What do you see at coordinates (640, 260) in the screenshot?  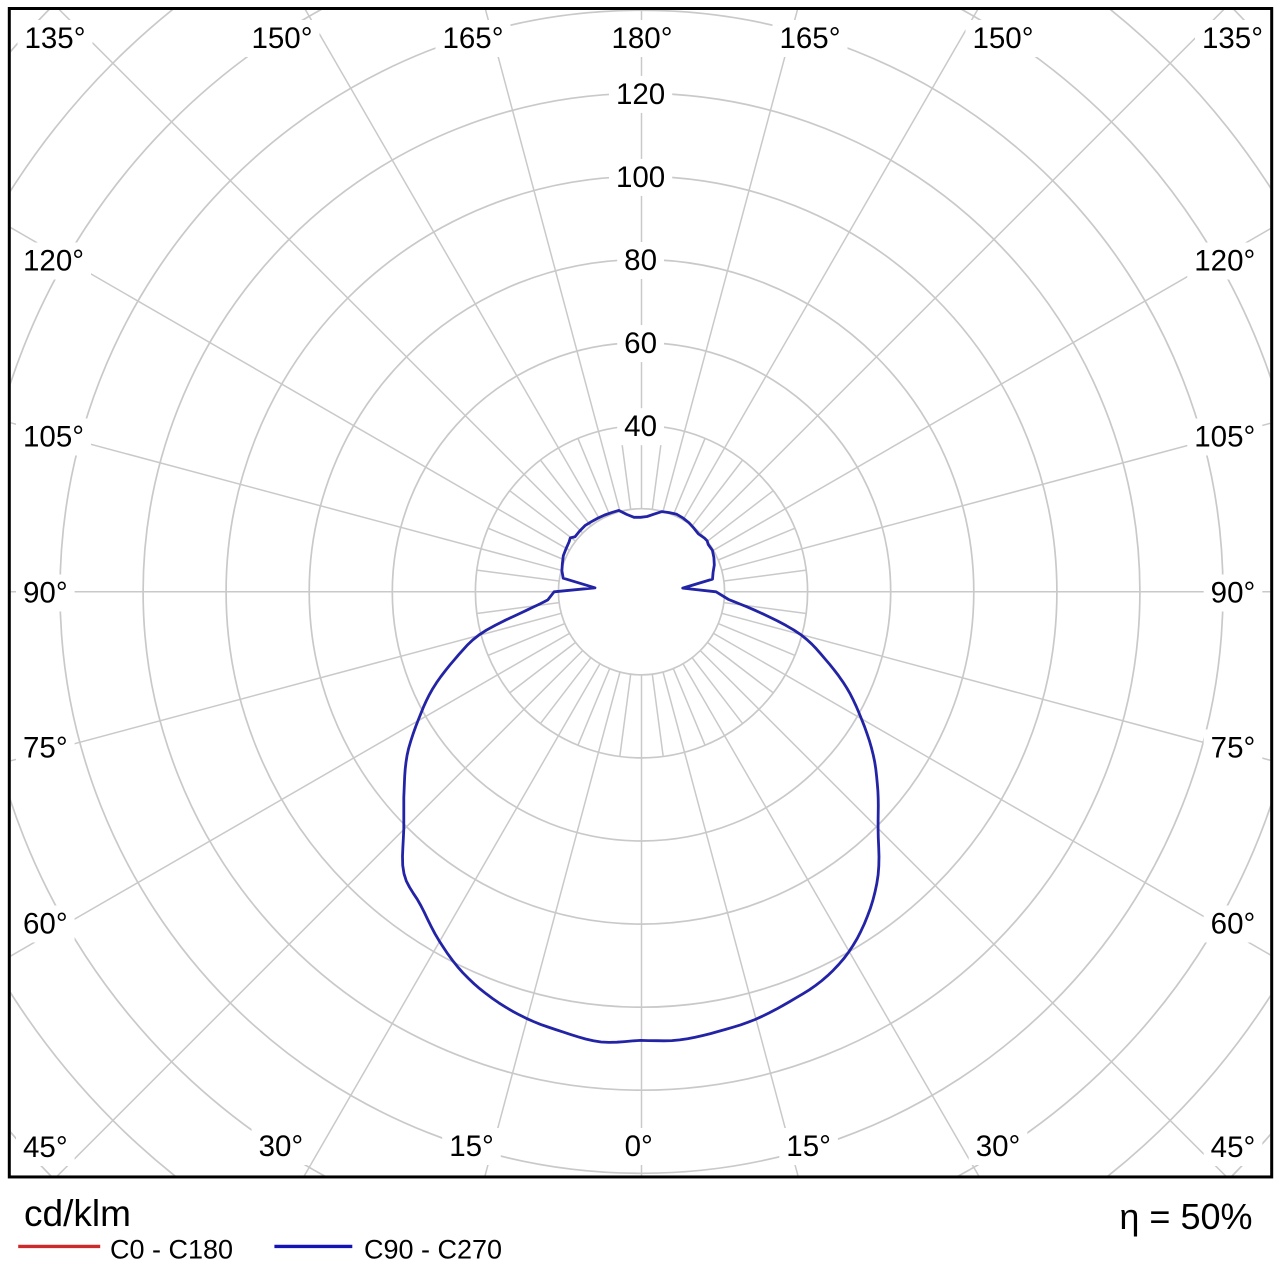 I see `svg-text: 80` at bounding box center [640, 260].